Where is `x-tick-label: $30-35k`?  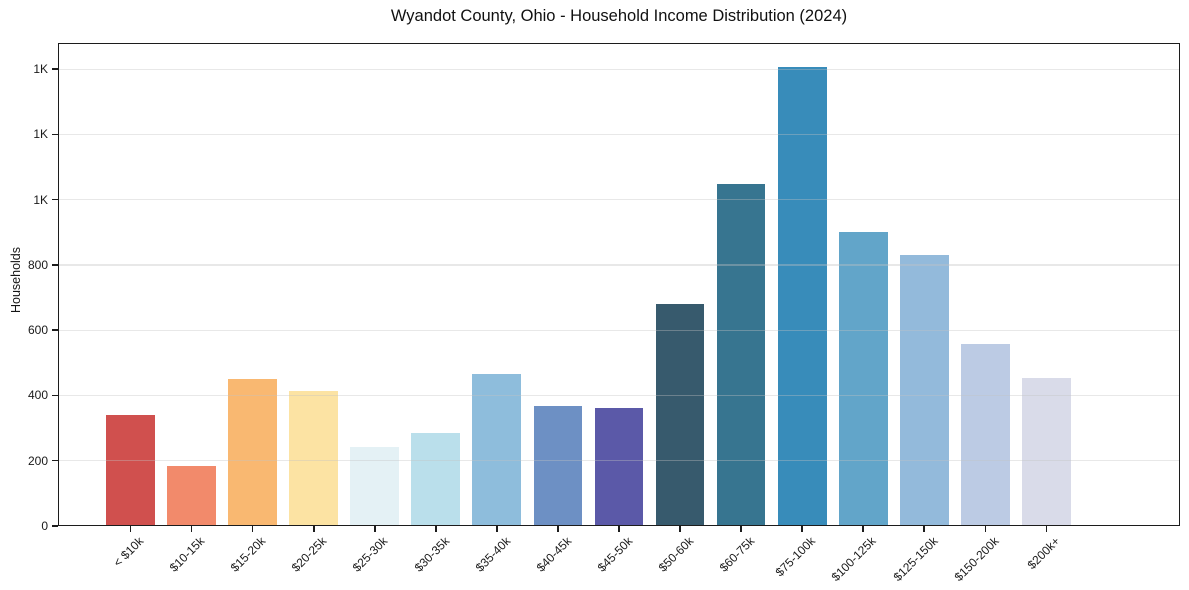 x-tick-label: $30-35k is located at coordinates (431, 554).